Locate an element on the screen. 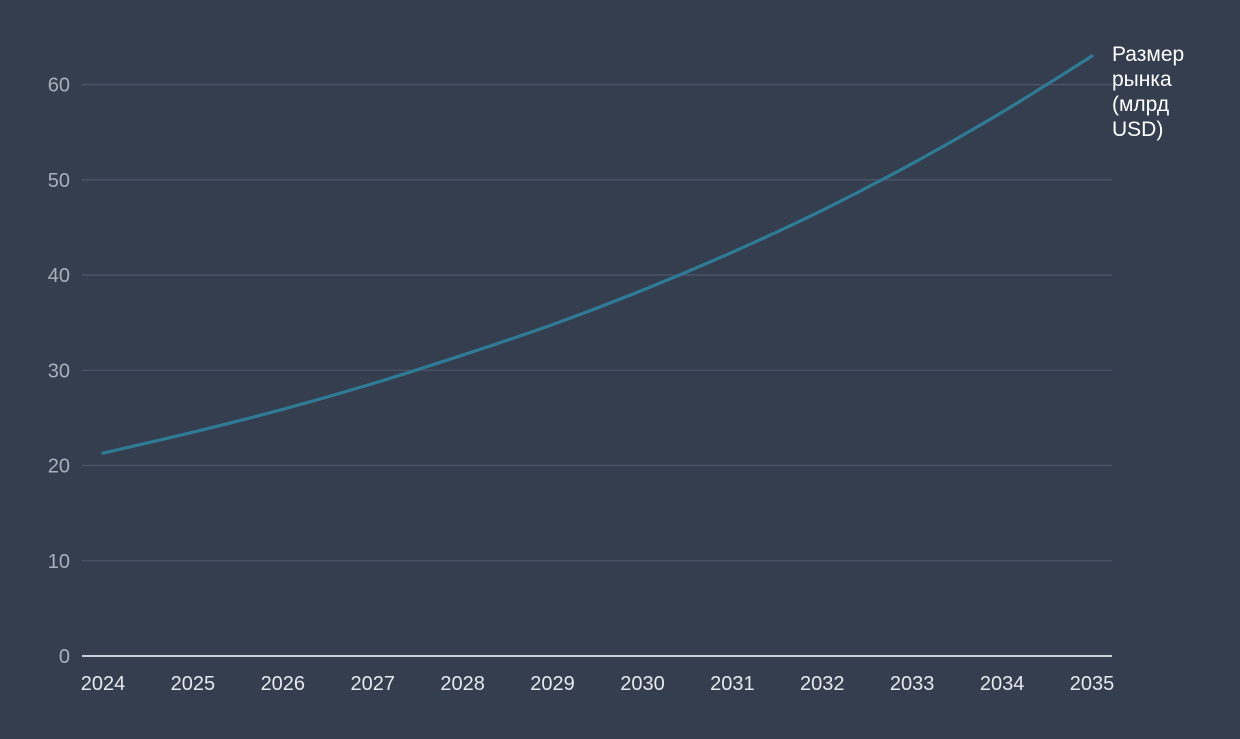 The height and width of the screenshot is (739, 1240). y-tick-label: 20 is located at coordinates (59, 467).